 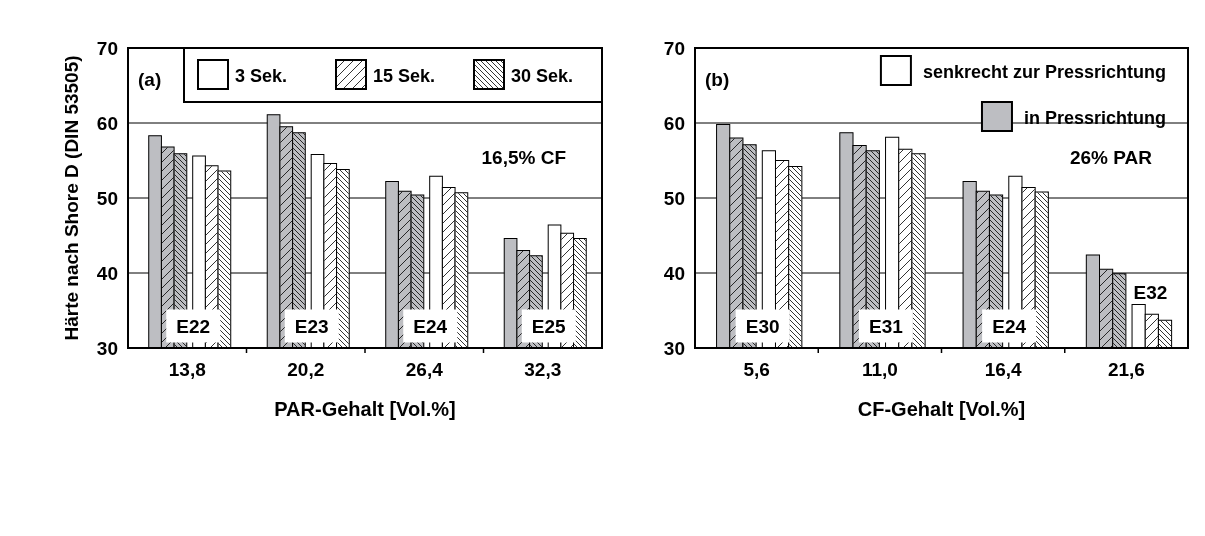 What do you see at coordinates (1003, 369) in the screenshot?
I see `x-tick-label: 16,4` at bounding box center [1003, 369].